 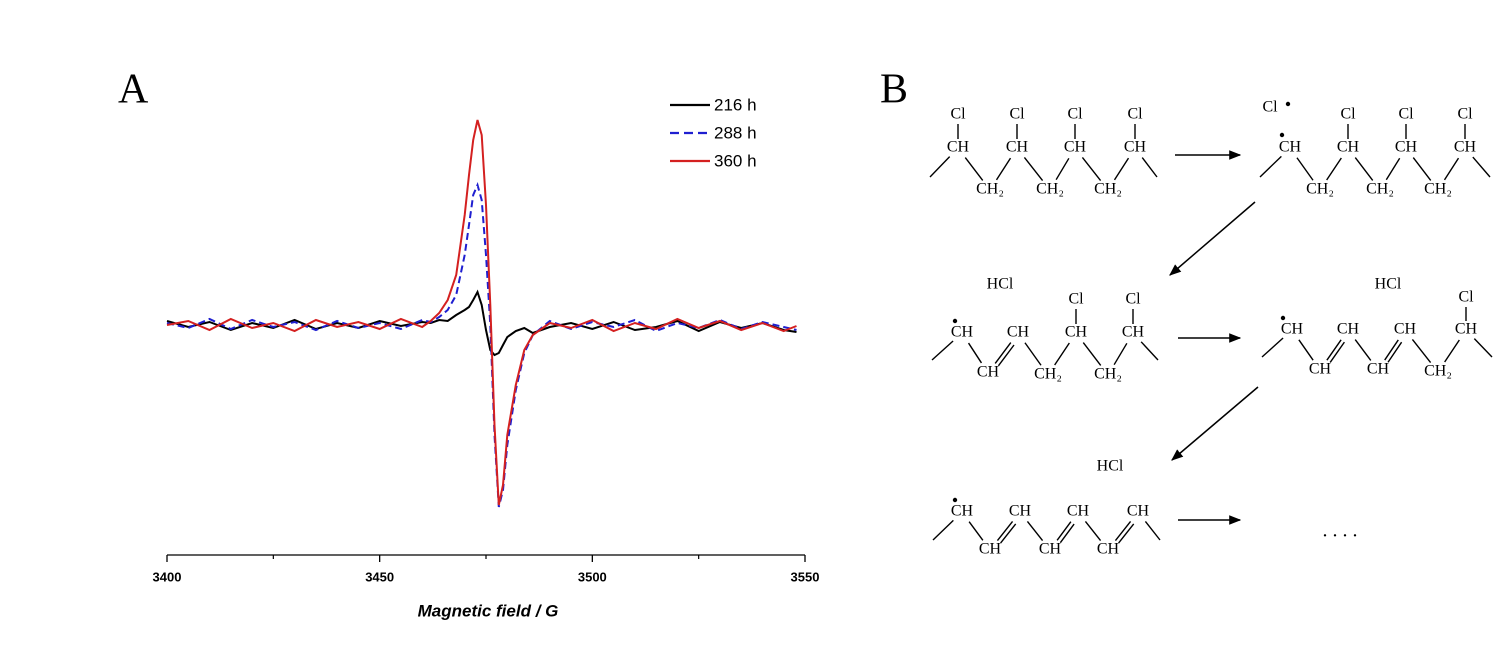 I want to click on legend-label: 216 h, so click(x=735, y=104).